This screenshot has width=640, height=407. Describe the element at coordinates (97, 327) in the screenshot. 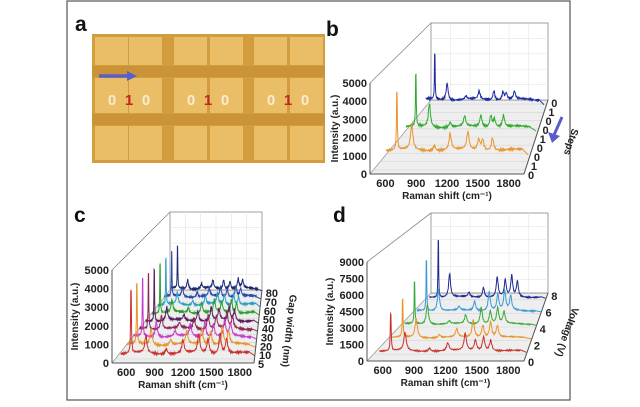

I see `y-tick-label: 2000` at that location.